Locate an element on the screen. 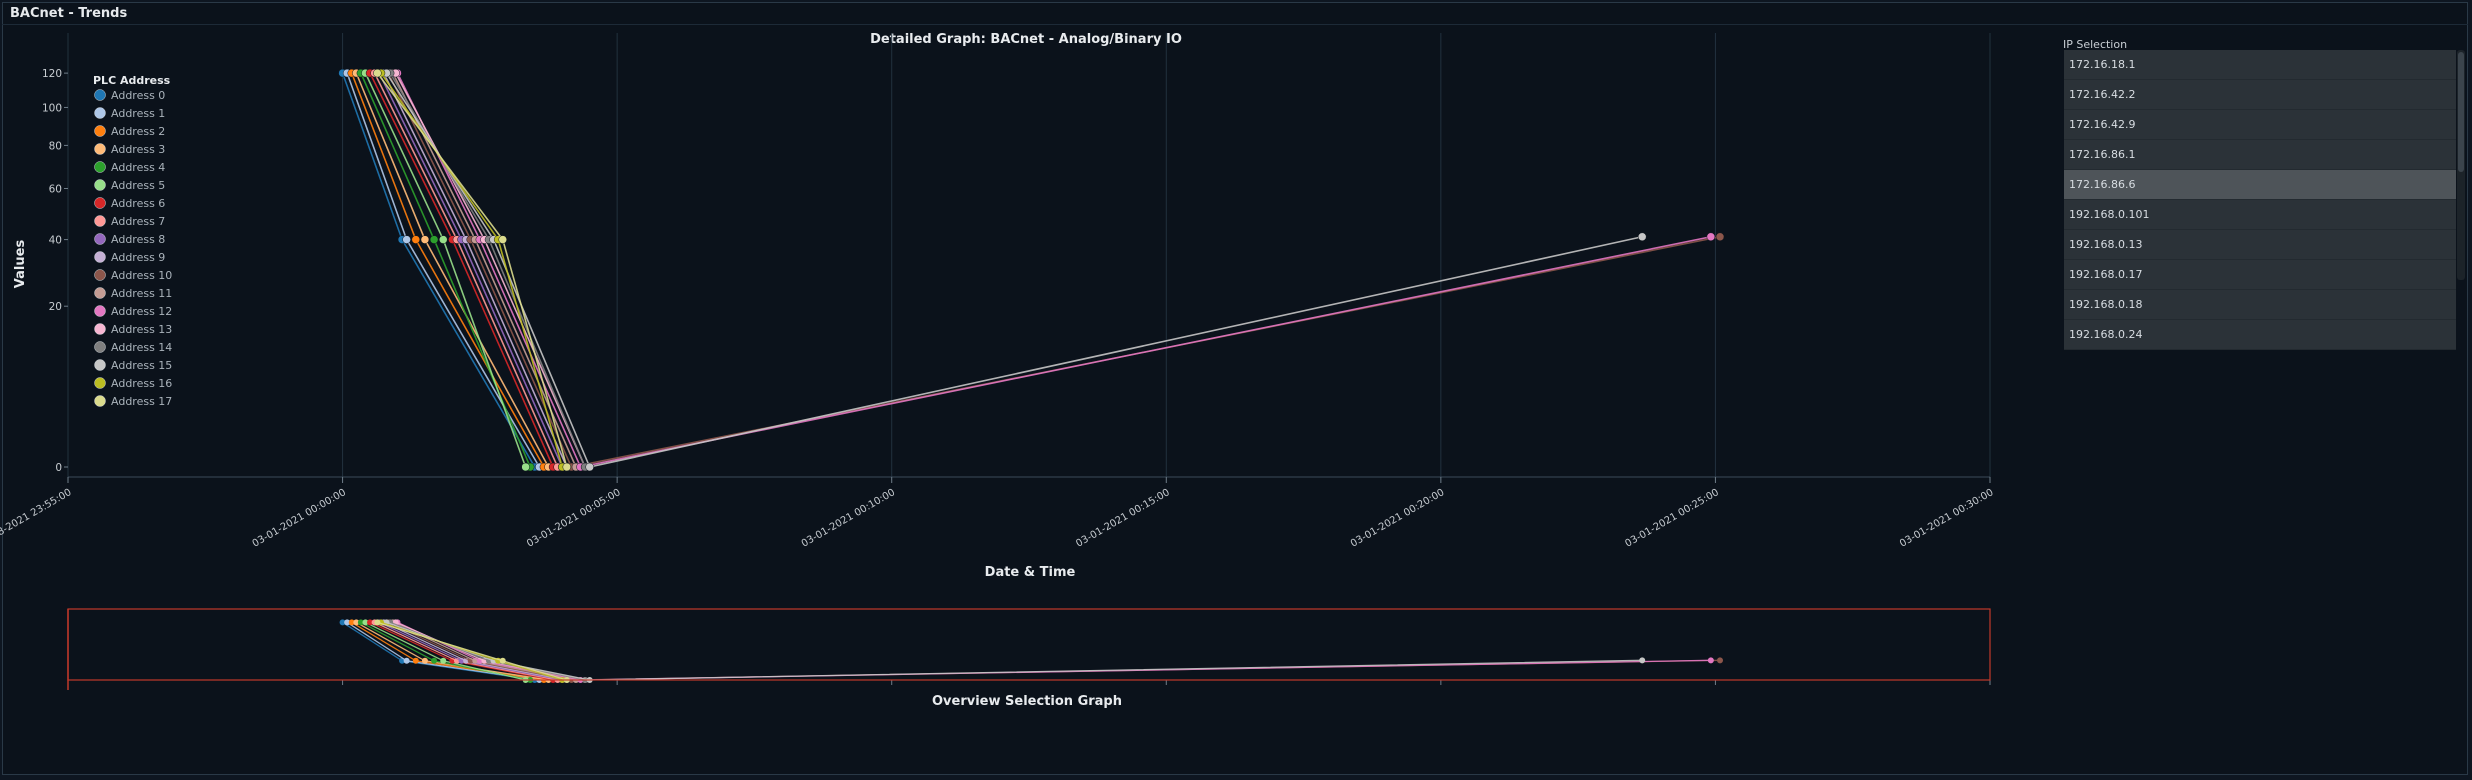  y-axis-label: Values is located at coordinates (20, 264).